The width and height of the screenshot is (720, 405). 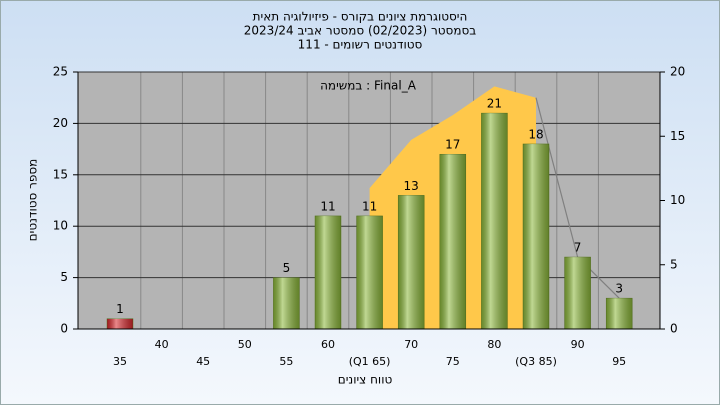 What do you see at coordinates (578, 344) in the screenshot?
I see `x-tick-label: 90` at bounding box center [578, 344].